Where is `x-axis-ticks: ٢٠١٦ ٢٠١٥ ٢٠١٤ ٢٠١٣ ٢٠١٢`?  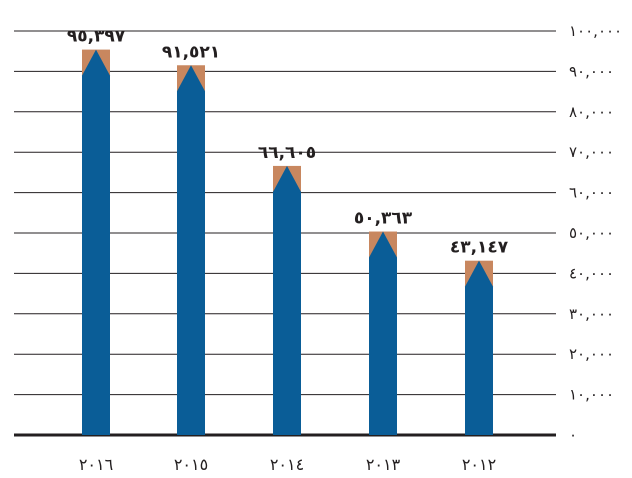 x-axis-ticks: ٢٠١٦ ٢٠١٥ ٢٠١٤ ٢٠١٣ ٢٠١٢ is located at coordinates (287, 464).